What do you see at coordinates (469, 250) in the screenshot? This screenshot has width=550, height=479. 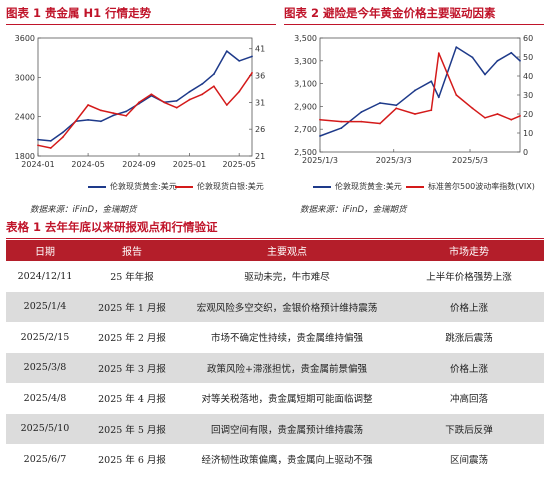 I see `header-market: 市场走势` at bounding box center [469, 250].